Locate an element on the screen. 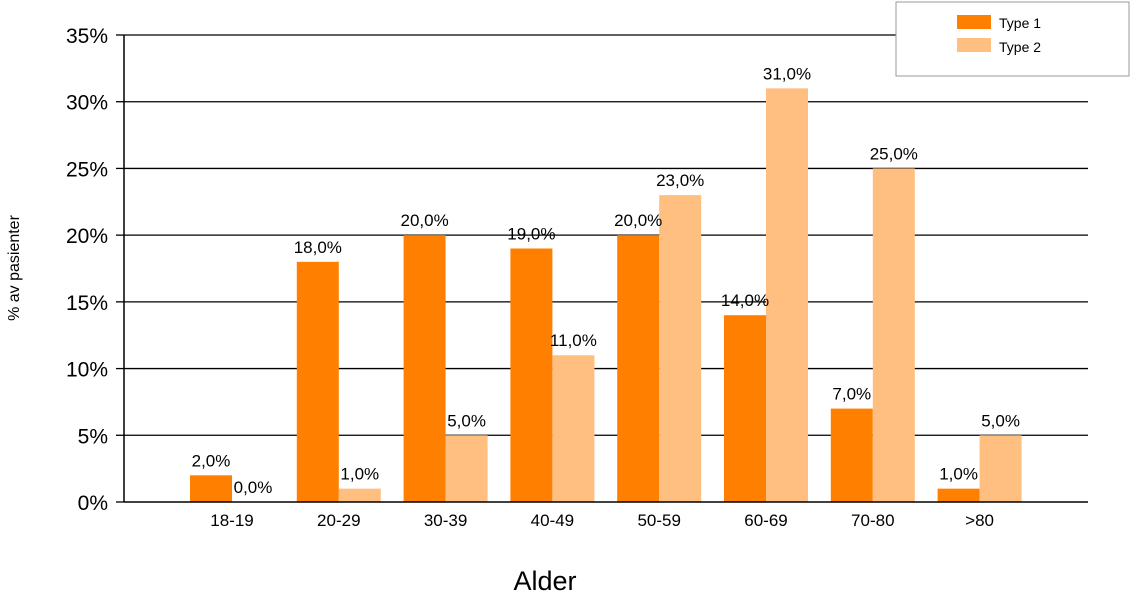  data-label: 2,0% is located at coordinates (211, 460).